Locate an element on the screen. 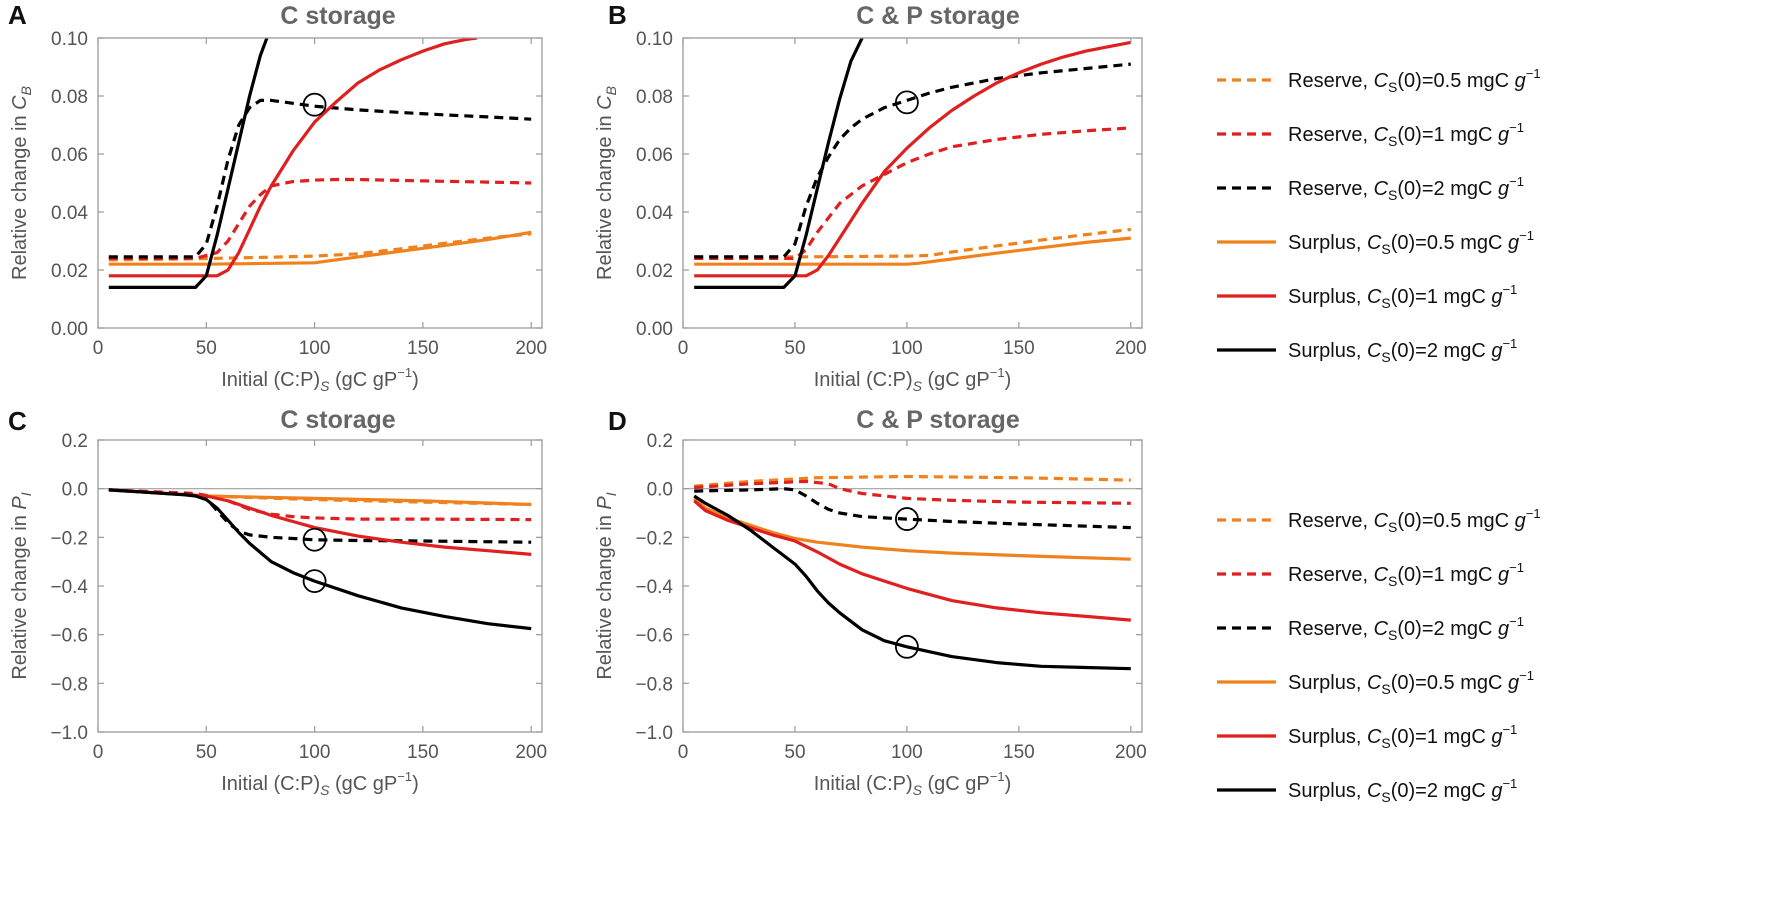 The height and width of the screenshot is (904, 1772). series-group is located at coordinates (912, 572).